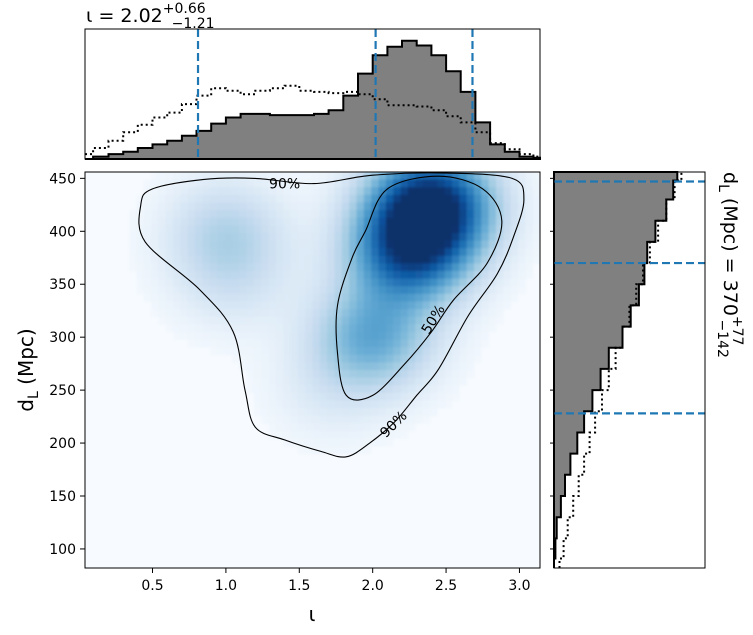 This screenshot has height=635, width=753. Describe the element at coordinates (729, 265) in the screenshot. I see `right-marginal-title: dL (Mpc) = 370+77−142` at that location.